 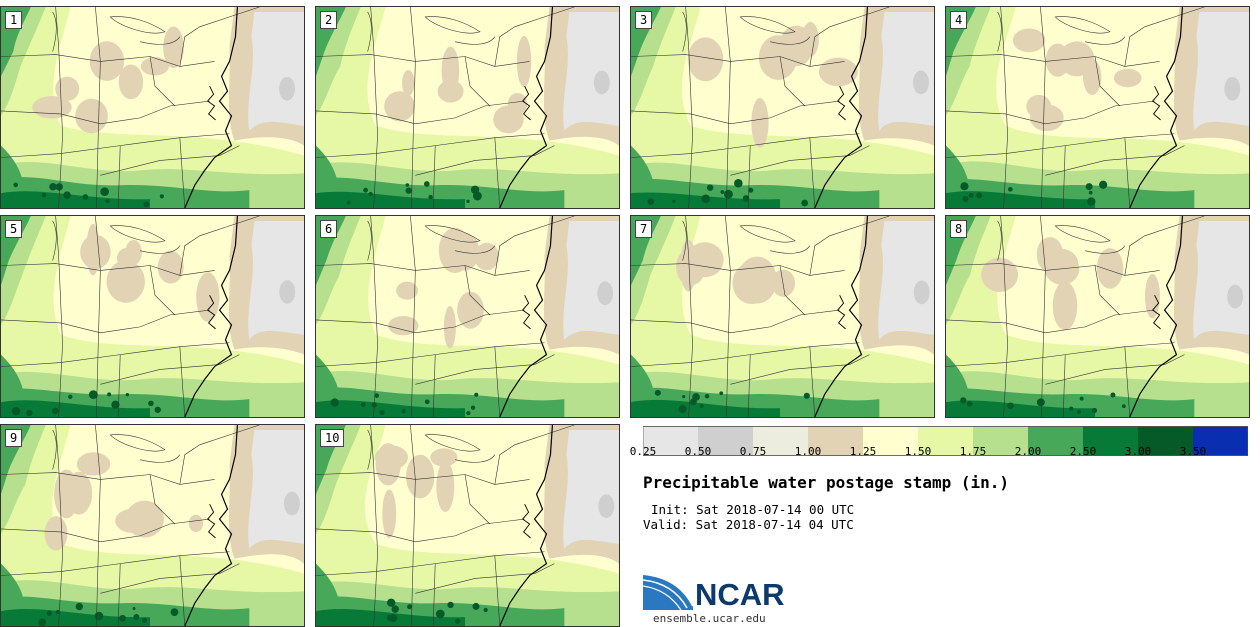 I want to click on map-panel-8: 8, so click(x=1097, y=316).